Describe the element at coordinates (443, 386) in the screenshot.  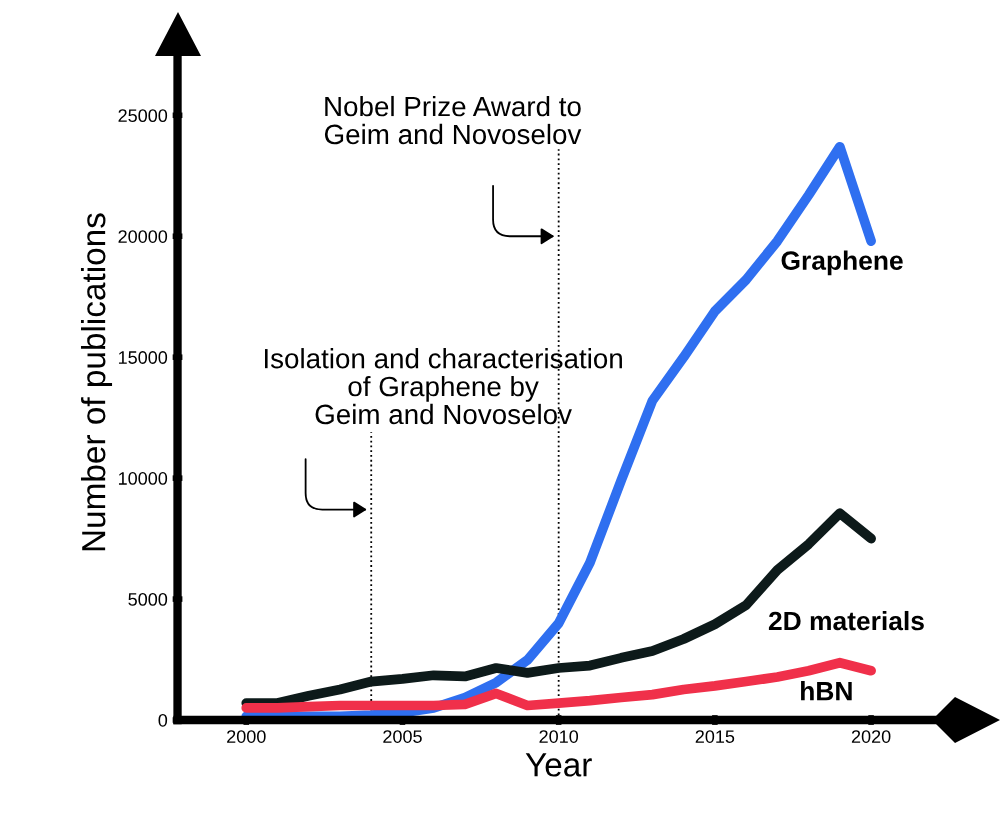
I see `ref-line-label: Isolation and characterisation of Graphene by Geim and Novoselov` at that location.